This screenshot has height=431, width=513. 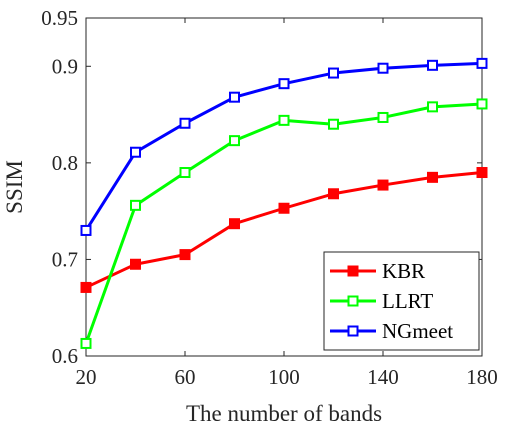 What do you see at coordinates (86, 377) in the screenshot?
I see `x-tick-label: 20` at bounding box center [86, 377].